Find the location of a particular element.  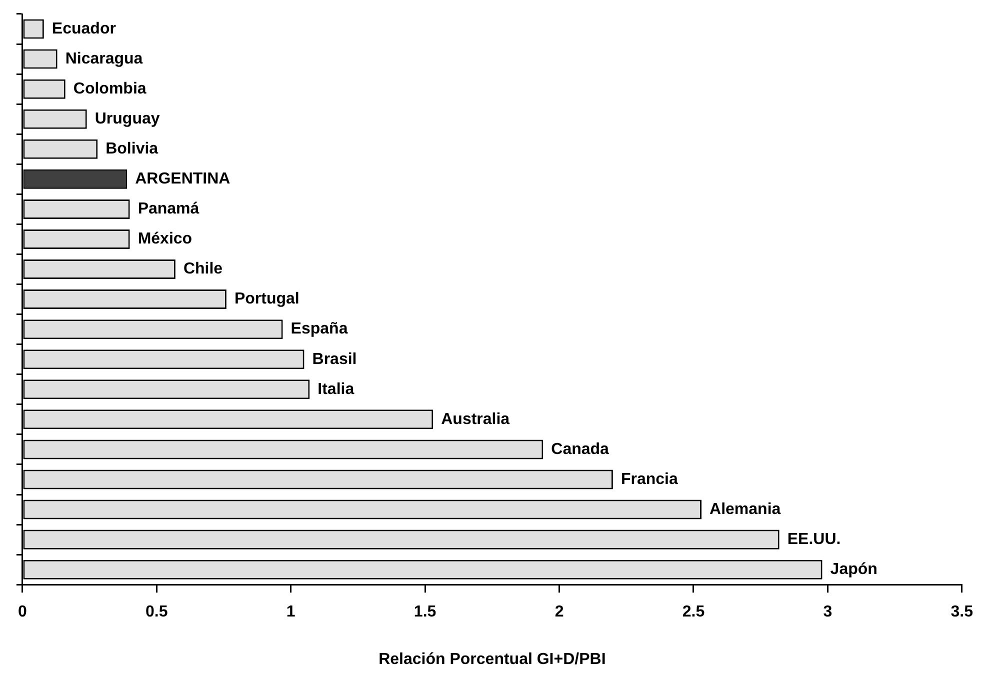

y-tick-label: Alemania is located at coordinates (745, 509).